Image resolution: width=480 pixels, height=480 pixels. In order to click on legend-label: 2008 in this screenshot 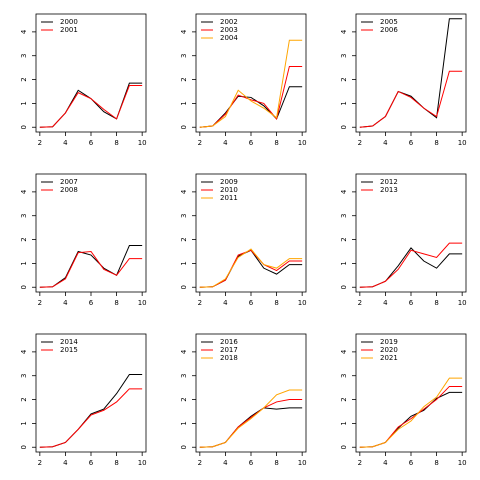, I will do `click(69, 190)`.